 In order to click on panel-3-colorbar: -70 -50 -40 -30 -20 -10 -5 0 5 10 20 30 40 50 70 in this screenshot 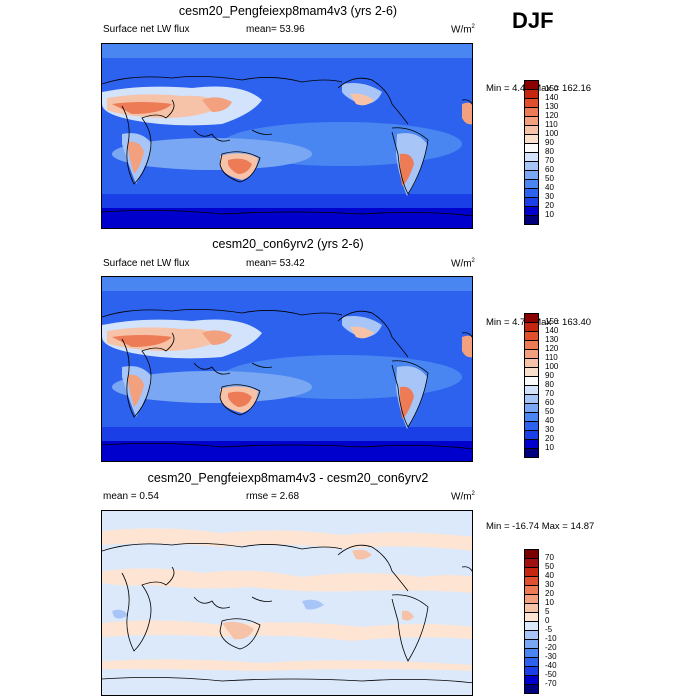, I will do `click(559, 621)`.